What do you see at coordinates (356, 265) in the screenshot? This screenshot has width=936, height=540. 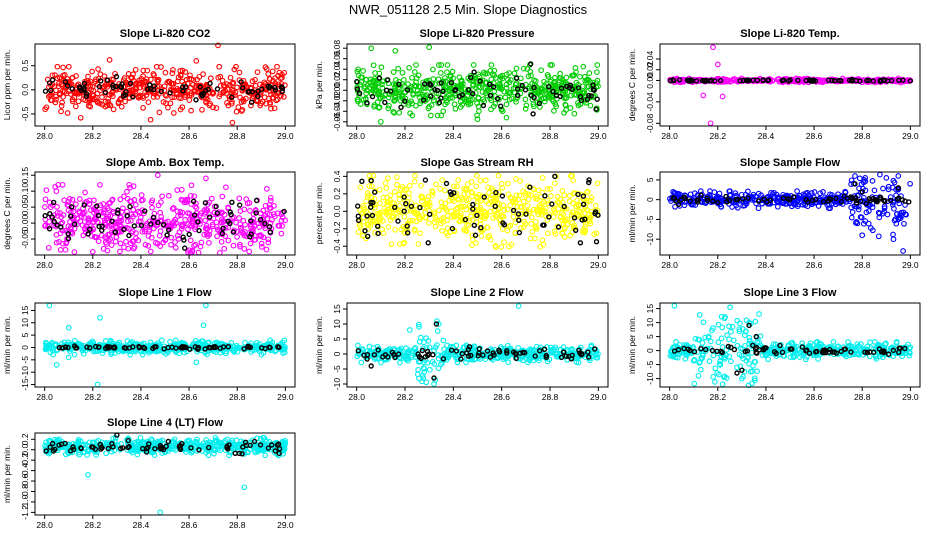 I see `x-tick-label: 28.0` at bounding box center [356, 265].